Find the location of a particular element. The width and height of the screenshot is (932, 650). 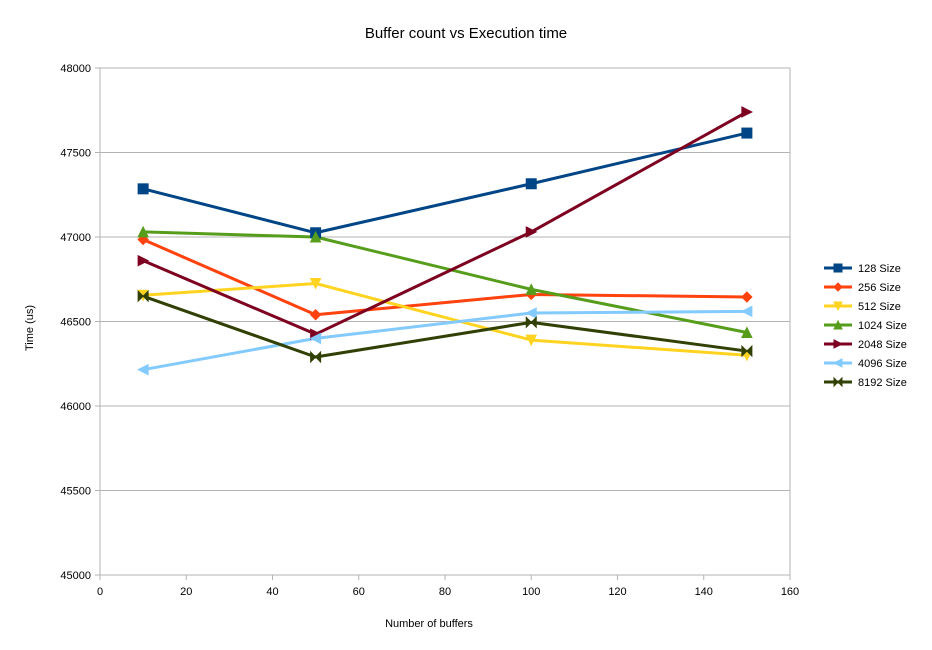

legend-label: 512 Size is located at coordinates (879, 307).